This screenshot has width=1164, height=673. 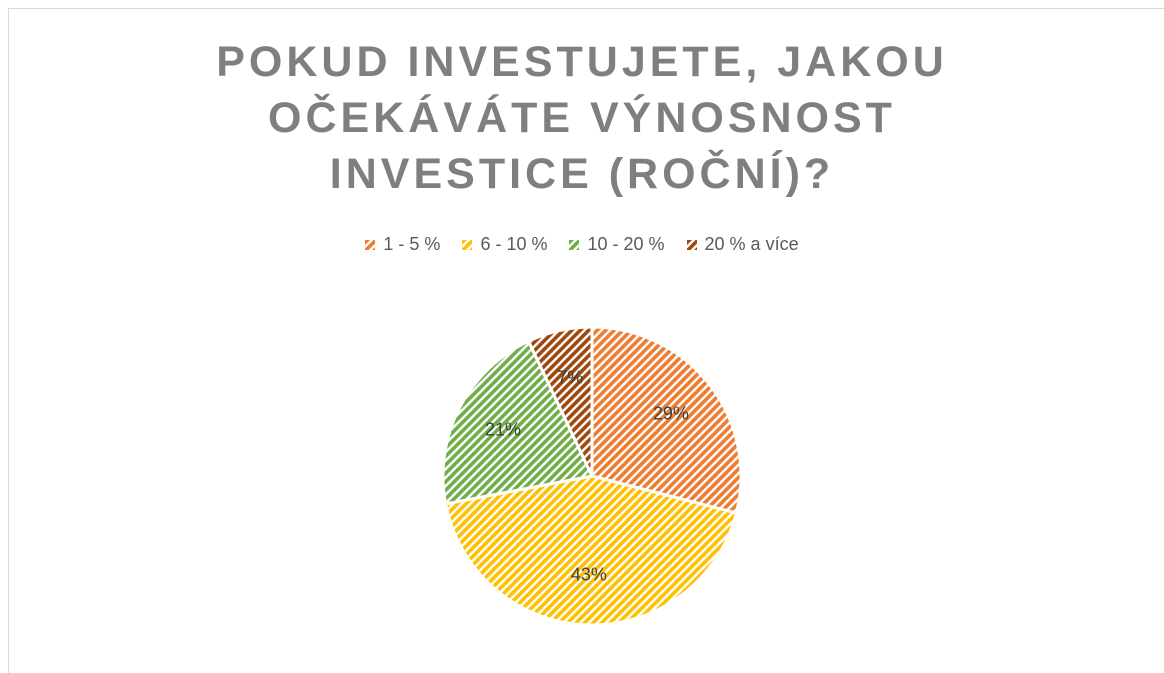 I want to click on legend-item: 20 % a více, so click(x=742, y=244).